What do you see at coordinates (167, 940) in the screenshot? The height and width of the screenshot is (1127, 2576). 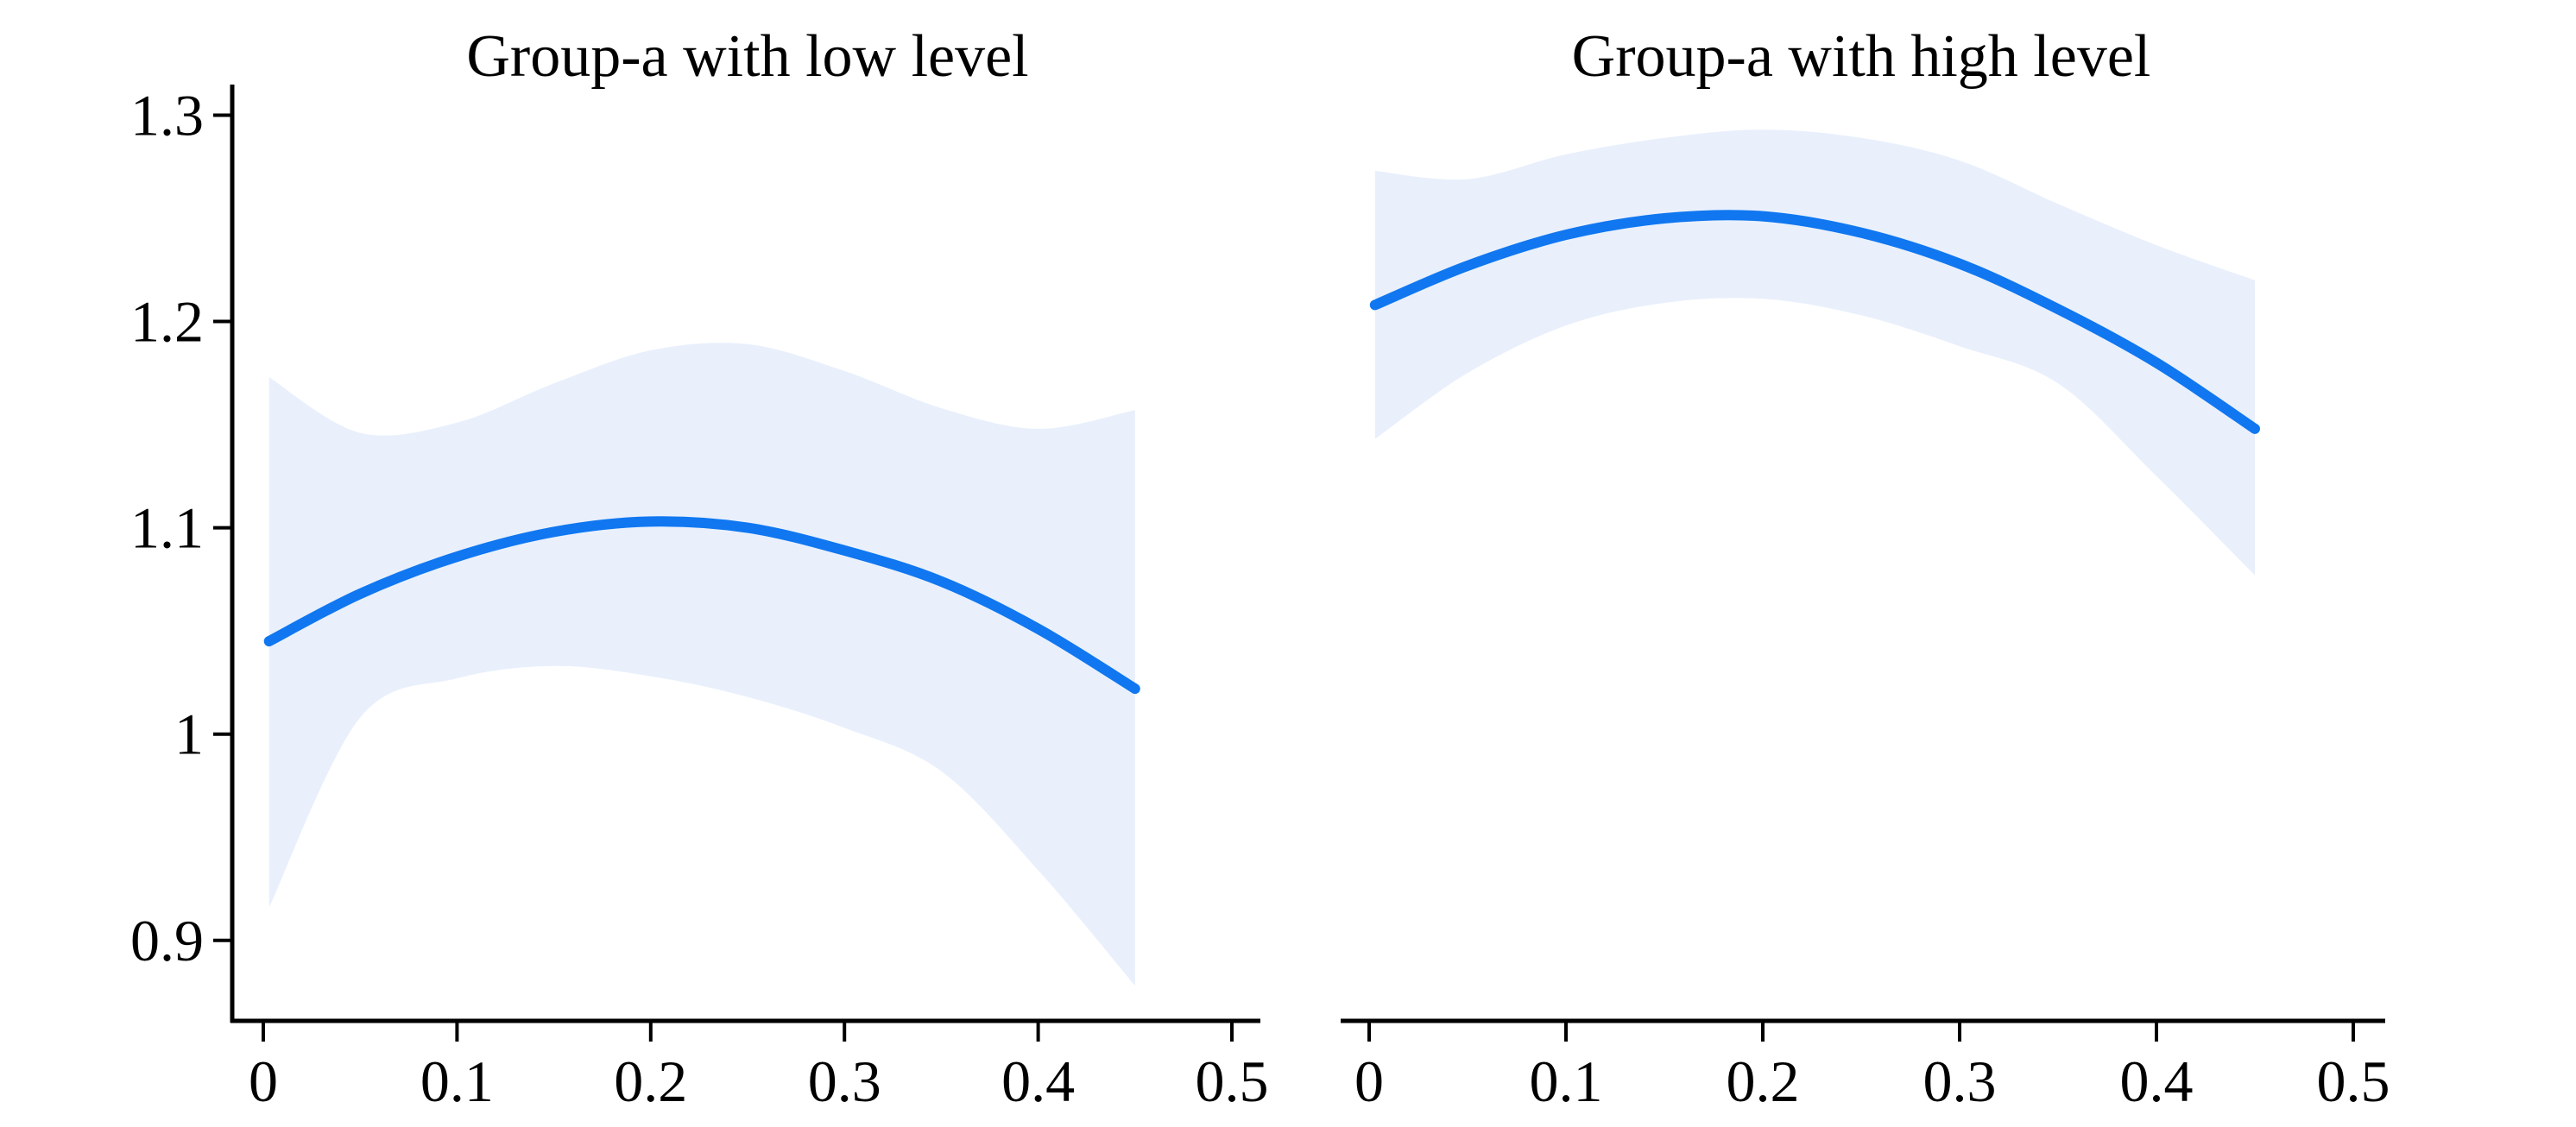 I see `y-tick-label: 0.9` at bounding box center [167, 940].